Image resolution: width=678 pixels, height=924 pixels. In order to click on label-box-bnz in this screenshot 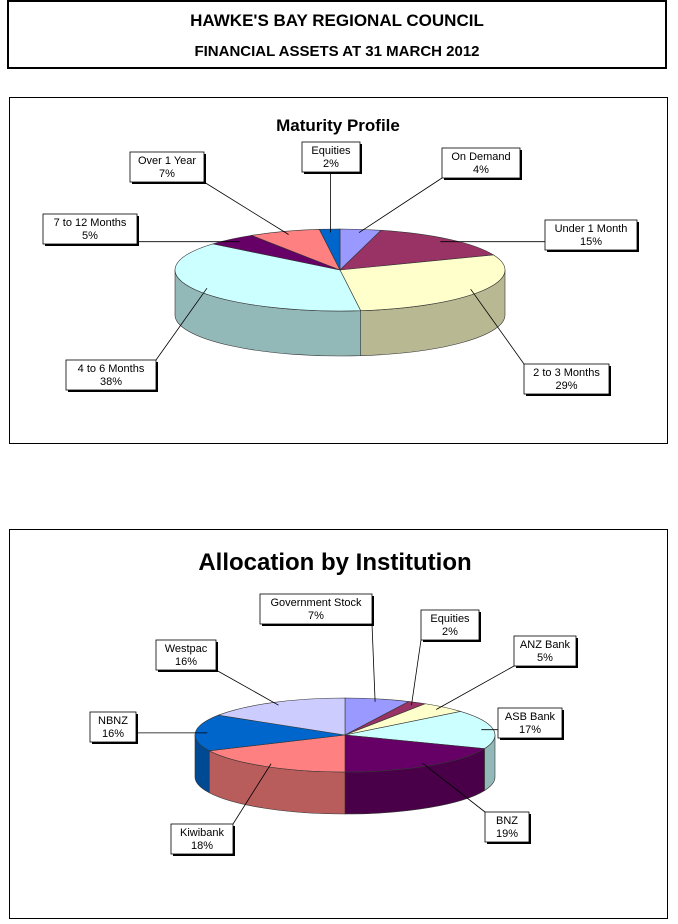, I will do `click(507, 827)`.